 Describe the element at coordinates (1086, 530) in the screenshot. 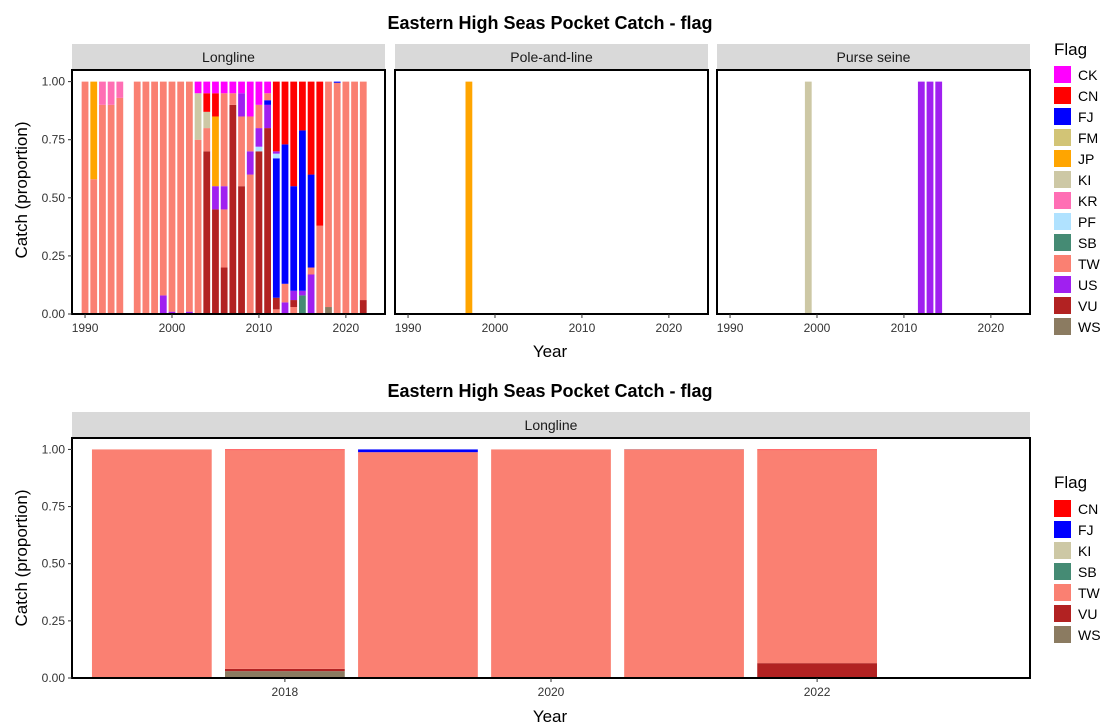

I see `legend-label: FJ` at that location.